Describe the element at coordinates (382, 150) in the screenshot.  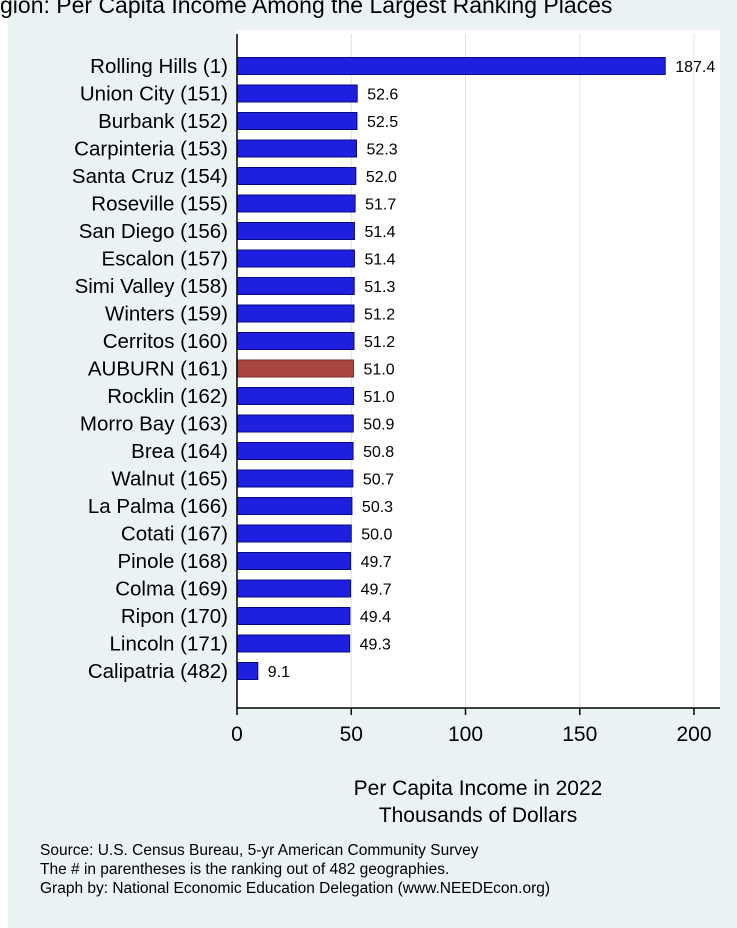
I see `value-label: 52.3` at that location.